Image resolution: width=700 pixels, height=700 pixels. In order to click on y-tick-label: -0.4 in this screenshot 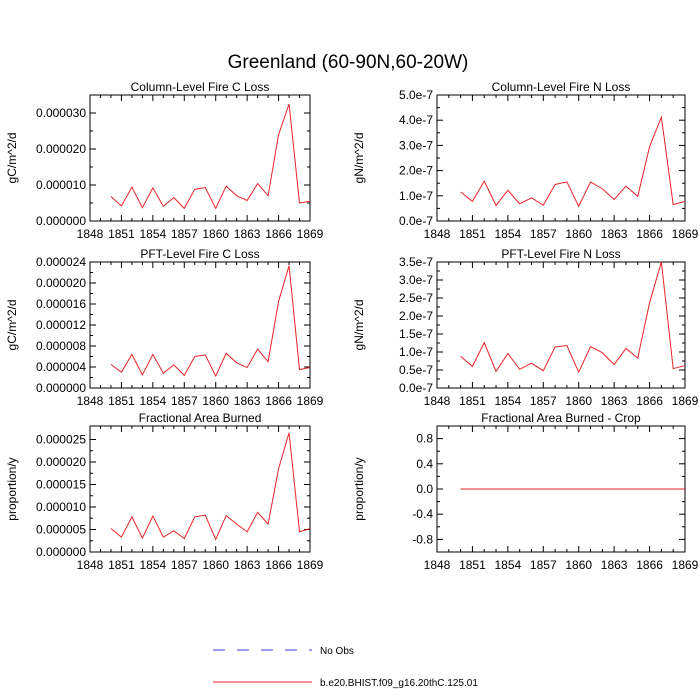, I will do `click(422, 514)`.